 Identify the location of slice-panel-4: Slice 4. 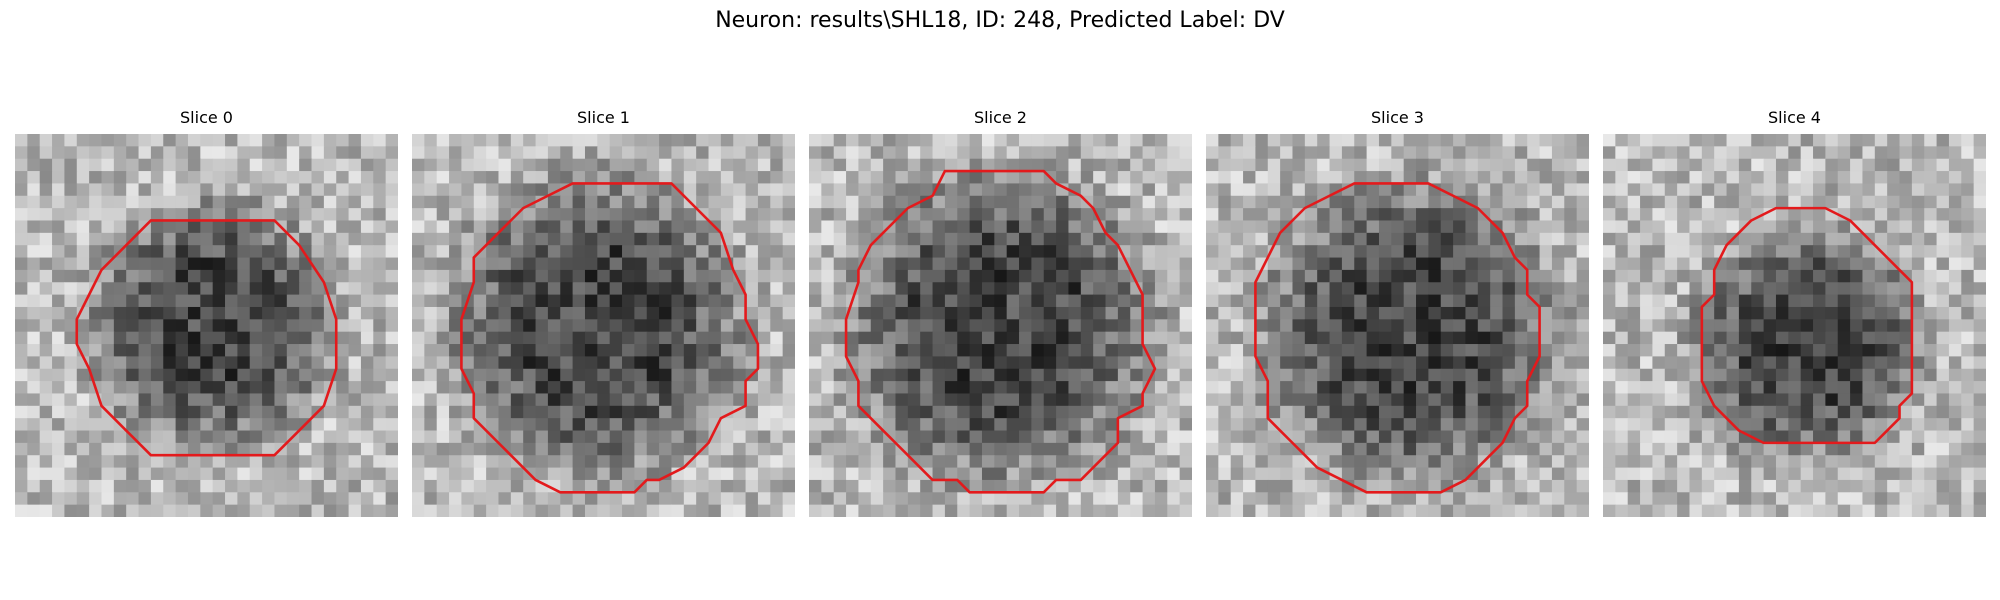
(1794, 313).